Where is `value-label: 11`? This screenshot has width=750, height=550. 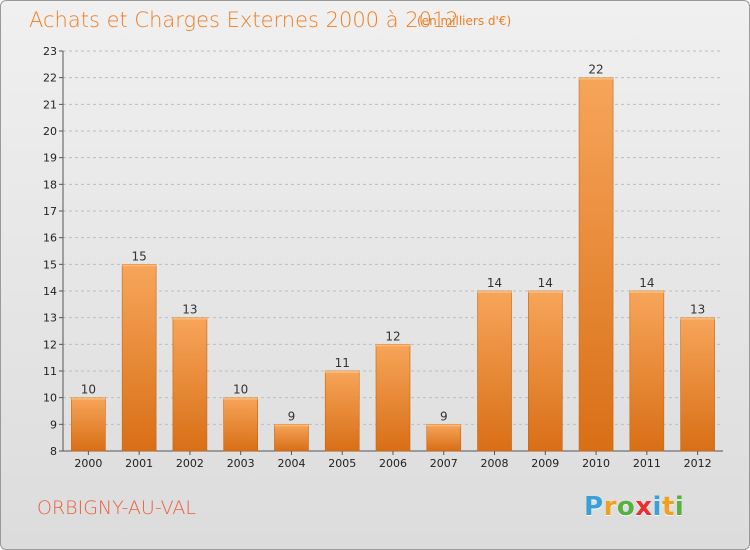
value-label: 11 is located at coordinates (342, 363).